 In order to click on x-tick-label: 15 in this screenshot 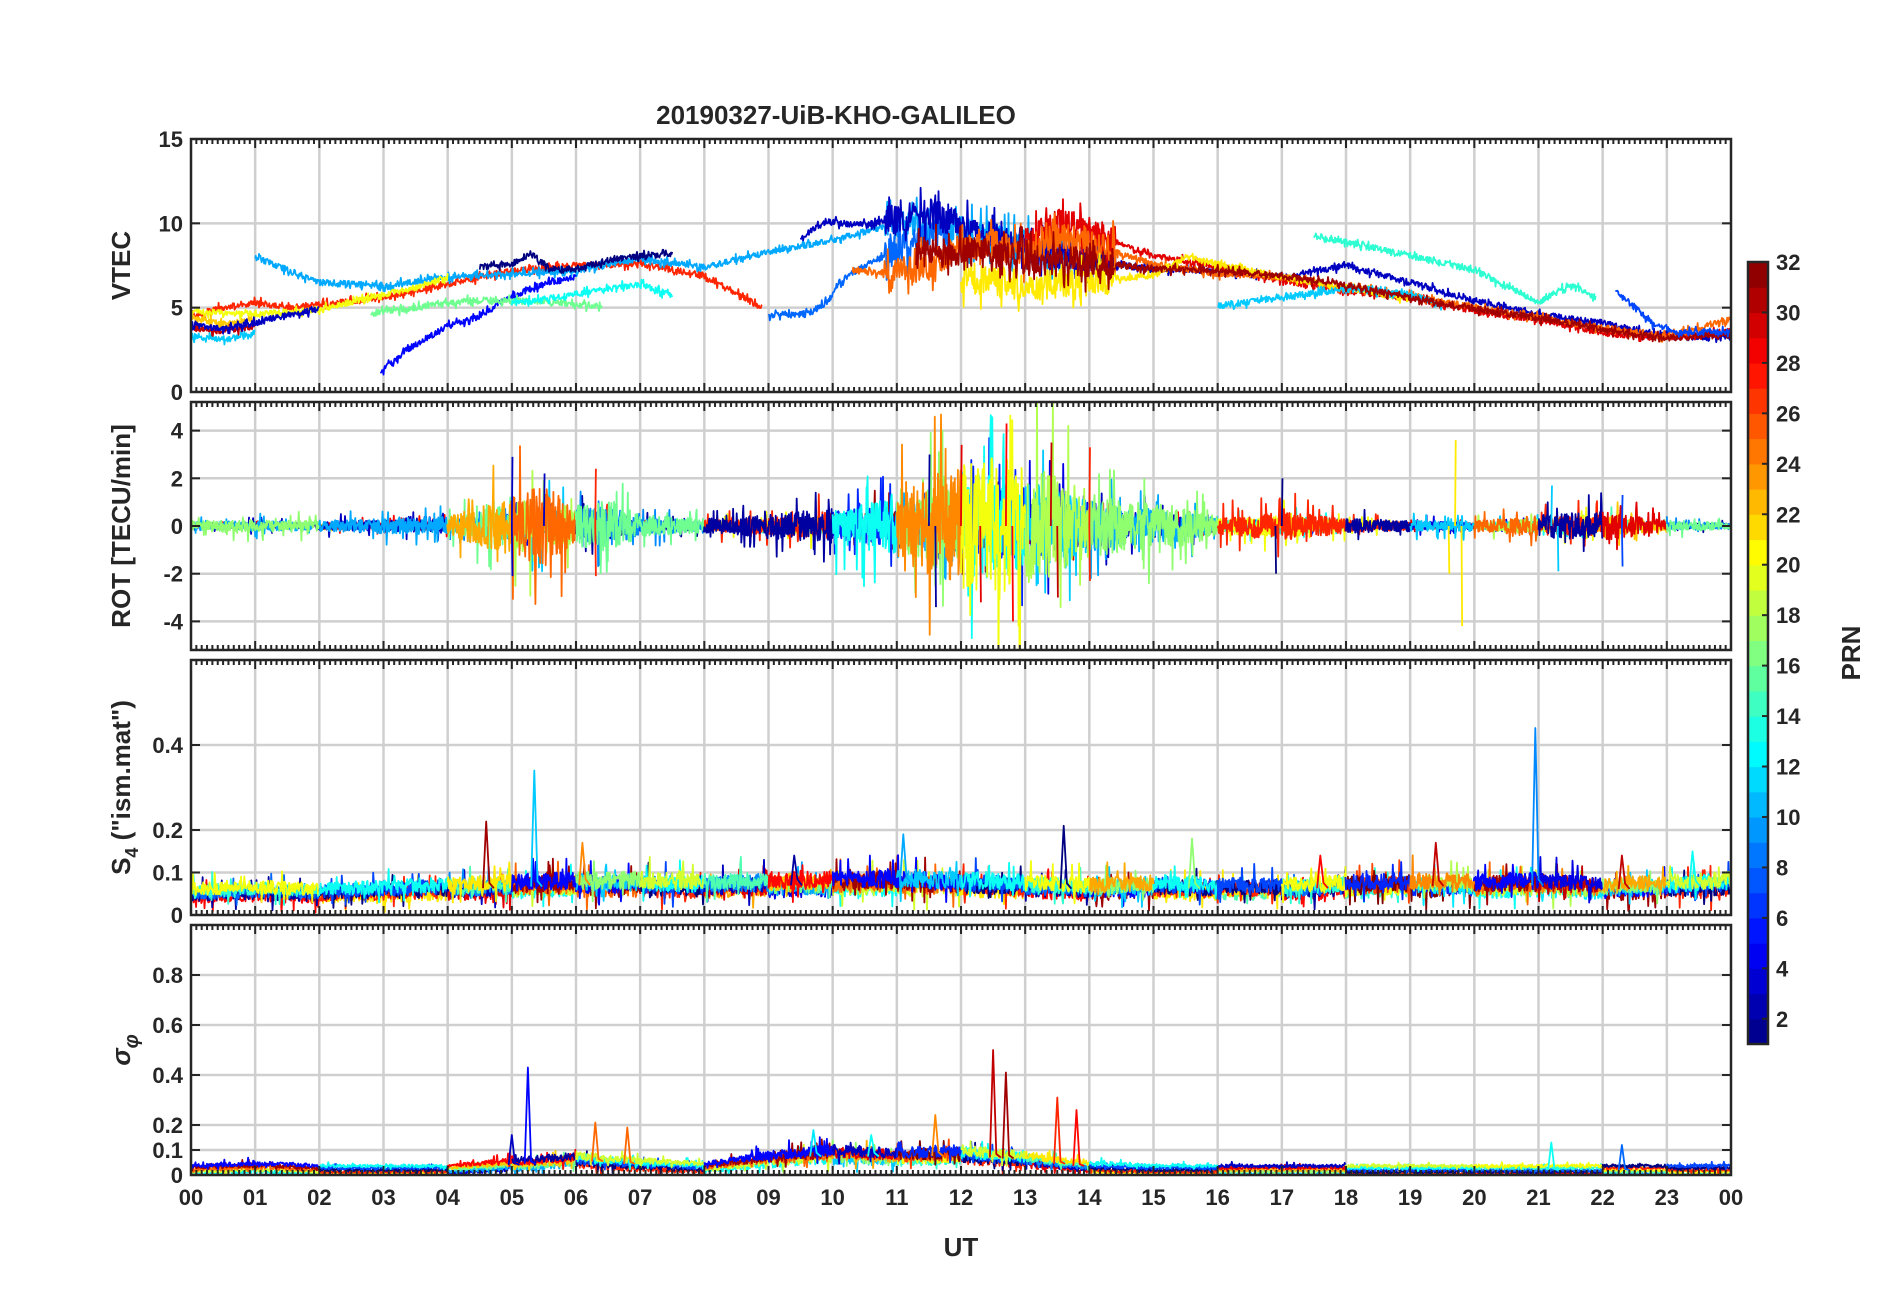, I will do `click(1153, 1197)`.